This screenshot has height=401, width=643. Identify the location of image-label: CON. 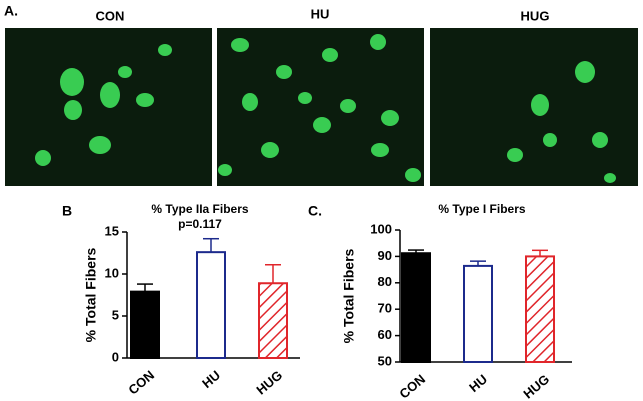
(110, 15).